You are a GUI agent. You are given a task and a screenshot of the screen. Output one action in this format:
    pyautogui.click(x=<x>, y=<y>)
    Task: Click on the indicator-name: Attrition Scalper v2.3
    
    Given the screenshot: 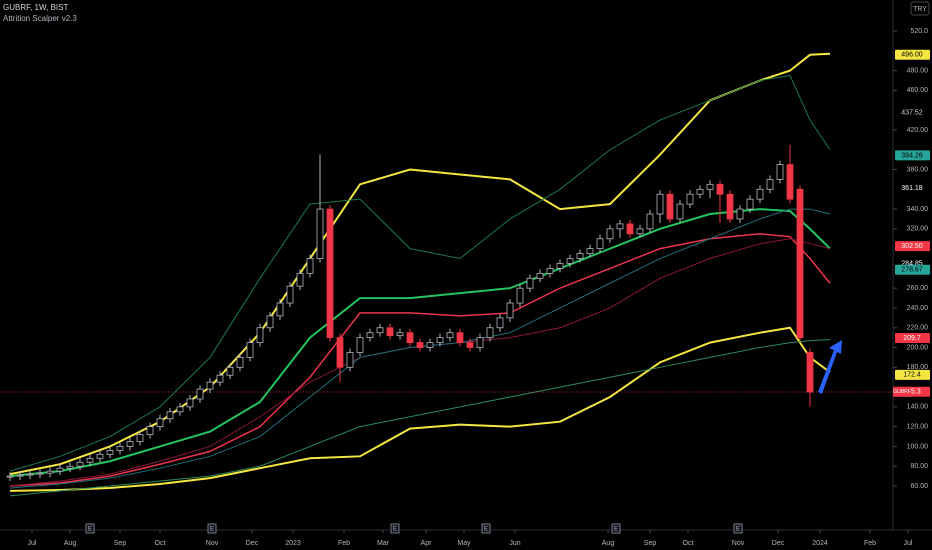 What is the action you would take?
    pyautogui.click(x=40, y=18)
    